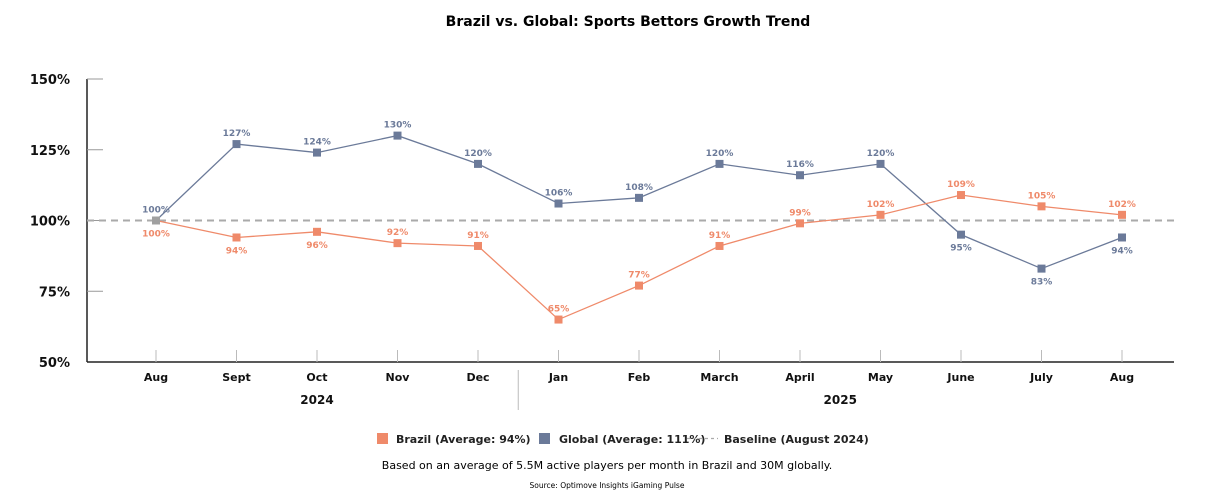  What do you see at coordinates (398, 126) in the screenshot?
I see `global-data-label: 130%` at bounding box center [398, 126].